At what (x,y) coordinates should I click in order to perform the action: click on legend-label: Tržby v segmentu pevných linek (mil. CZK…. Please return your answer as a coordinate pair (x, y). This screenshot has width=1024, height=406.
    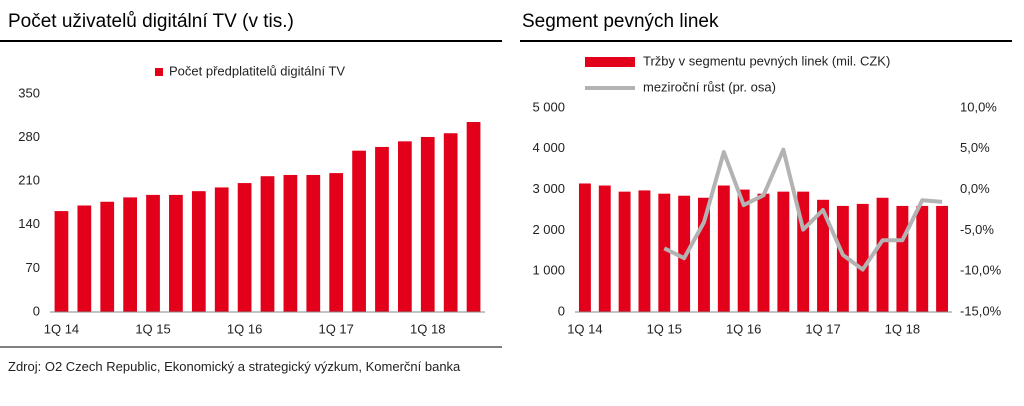
    Looking at the image, I should click on (766, 60).